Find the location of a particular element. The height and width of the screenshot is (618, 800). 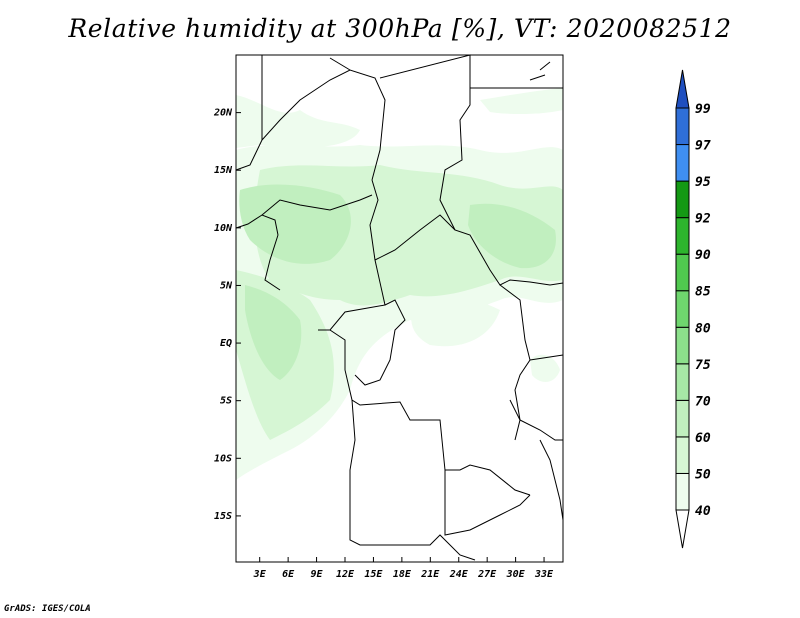

colorbar-label: 99 is located at coordinates (703, 109).